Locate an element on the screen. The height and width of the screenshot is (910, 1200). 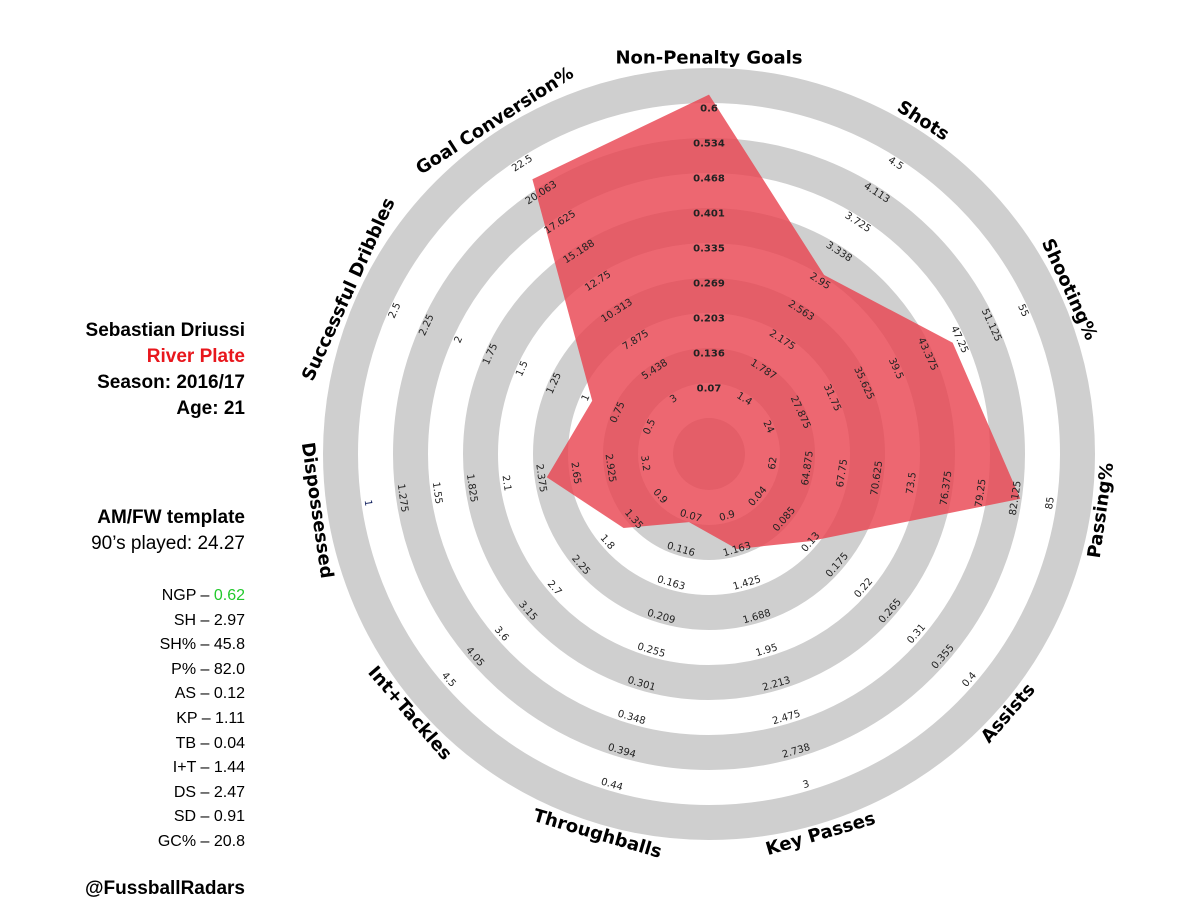
stat-row: I+T – 1.44 is located at coordinates (209, 768).